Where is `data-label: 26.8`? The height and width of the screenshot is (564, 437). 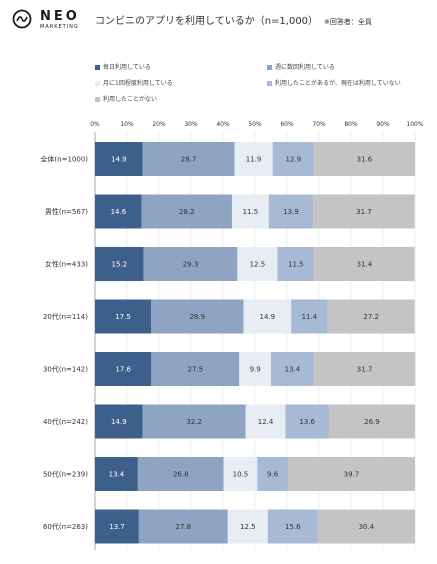
data-label: 26.8 is located at coordinates (181, 475).